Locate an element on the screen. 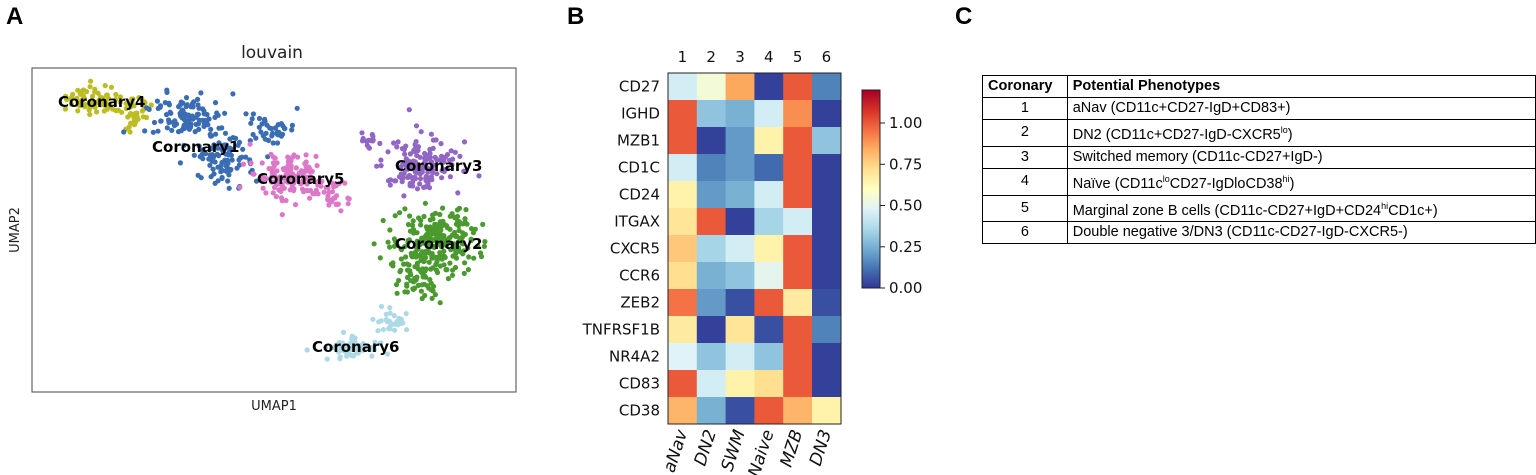  row-phenotype: Switched memory (CD11c-CD27+IgD-) is located at coordinates (1301, 157).